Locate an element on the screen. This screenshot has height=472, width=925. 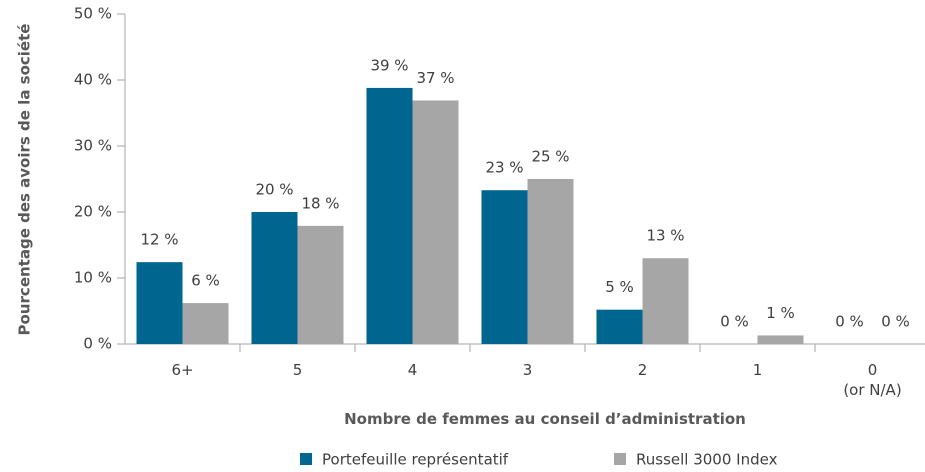
value-label: 39 % is located at coordinates (389, 65).